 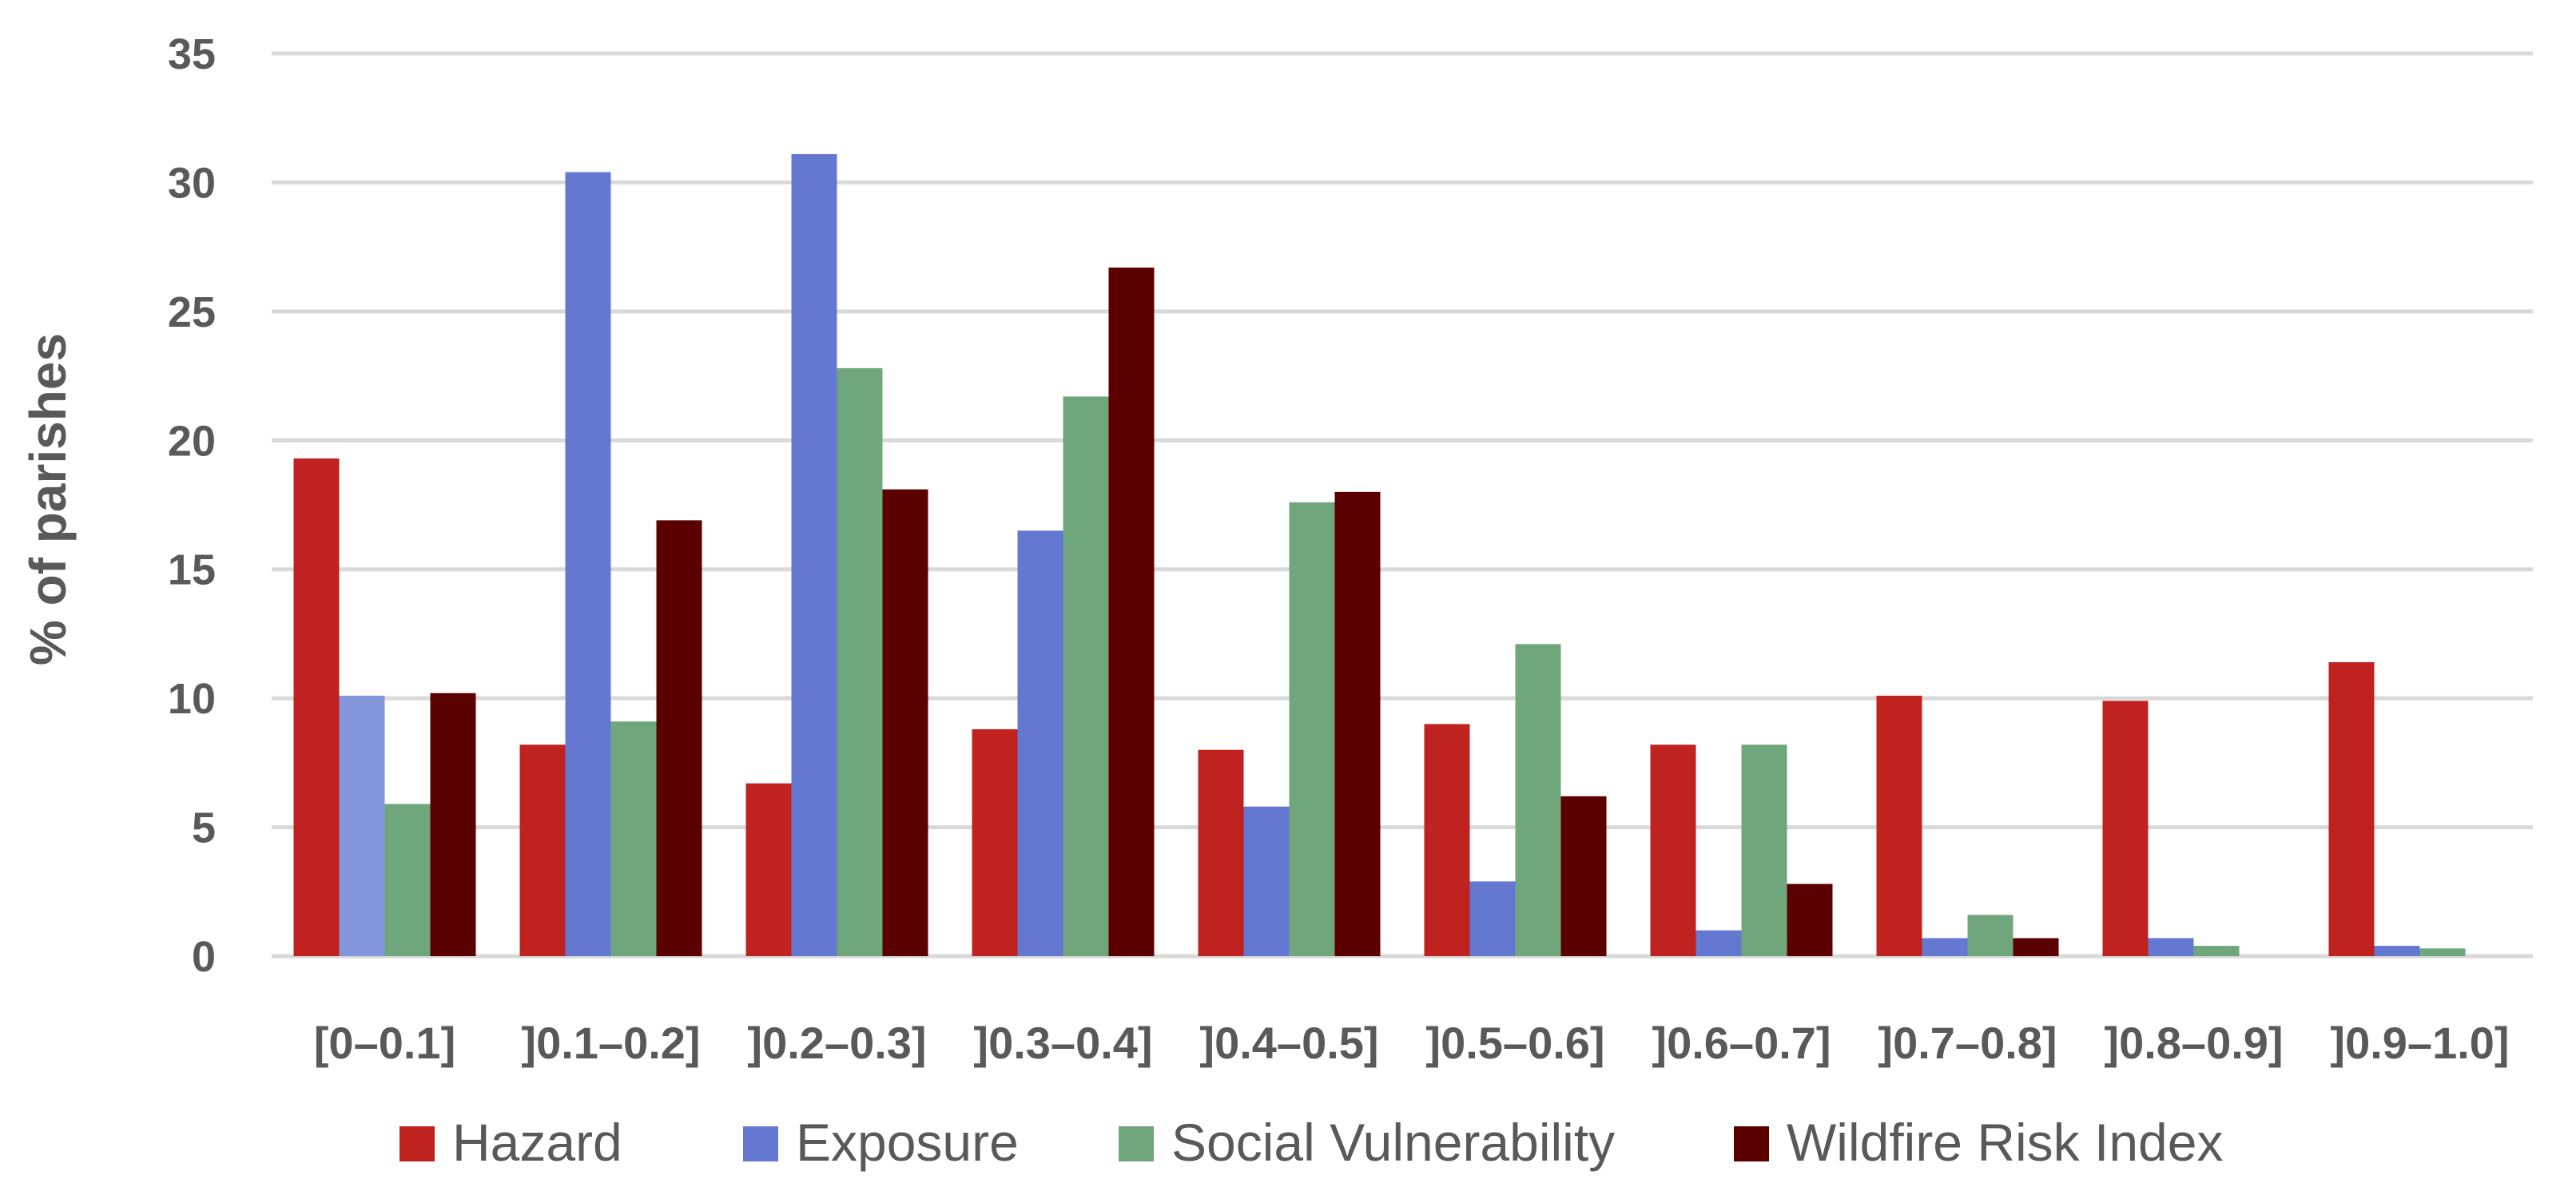 I want to click on x-category-label: ]0.6–0.7], so click(x=1741, y=1043).